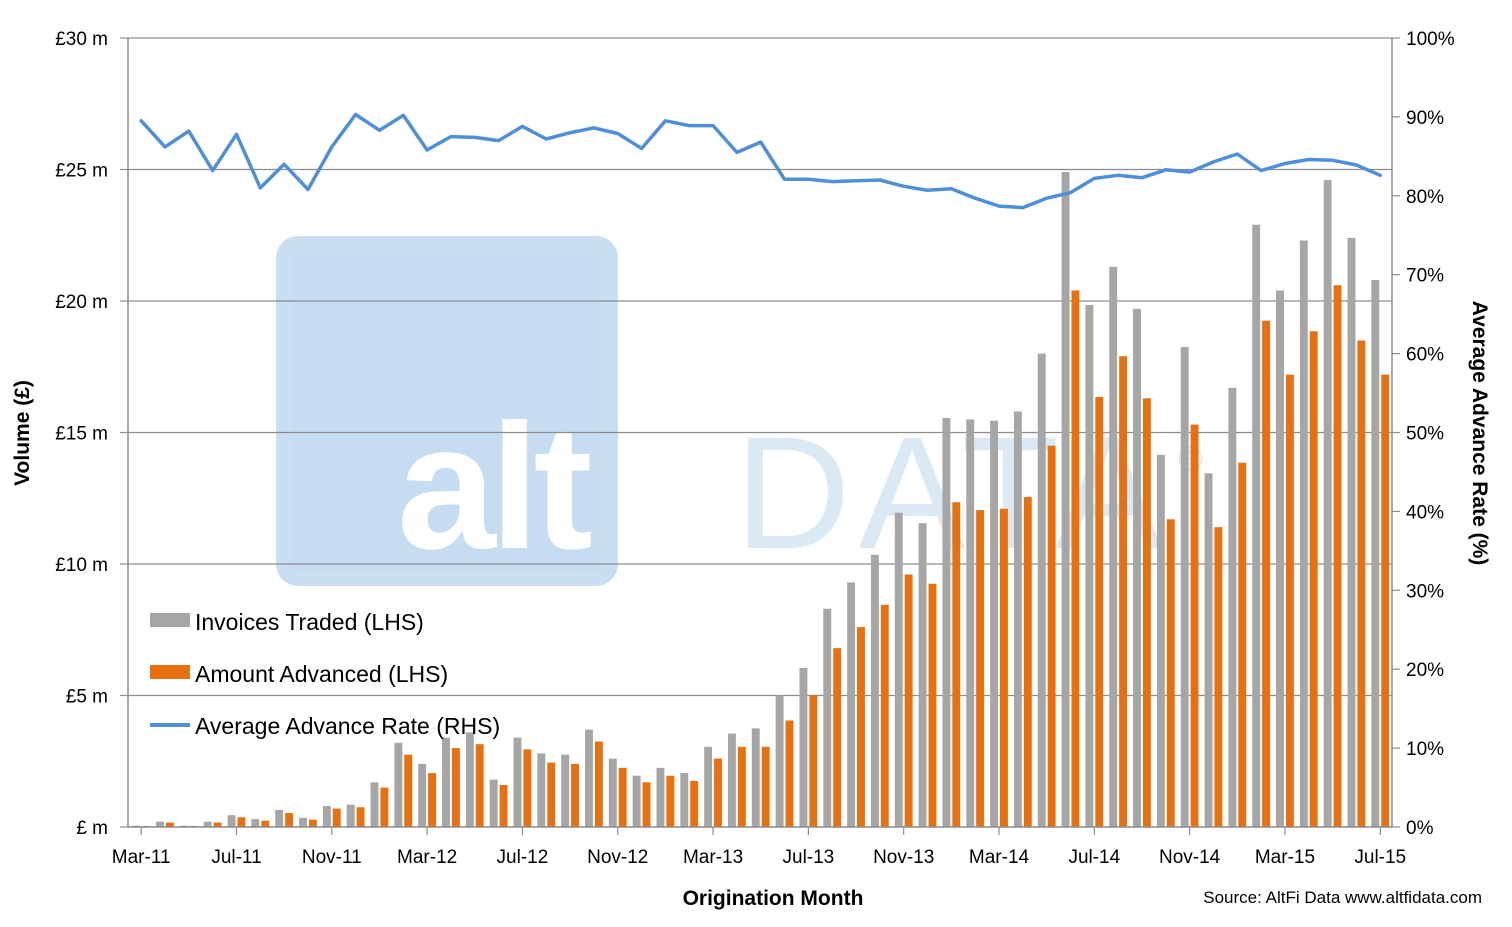  What do you see at coordinates (1425, 670) in the screenshot?
I see `y2-tick-label: 20%` at bounding box center [1425, 670].